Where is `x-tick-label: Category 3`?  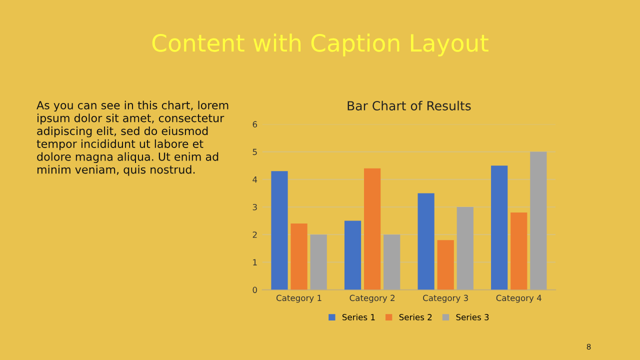 x-tick-label: Category 3 is located at coordinates (445, 298).